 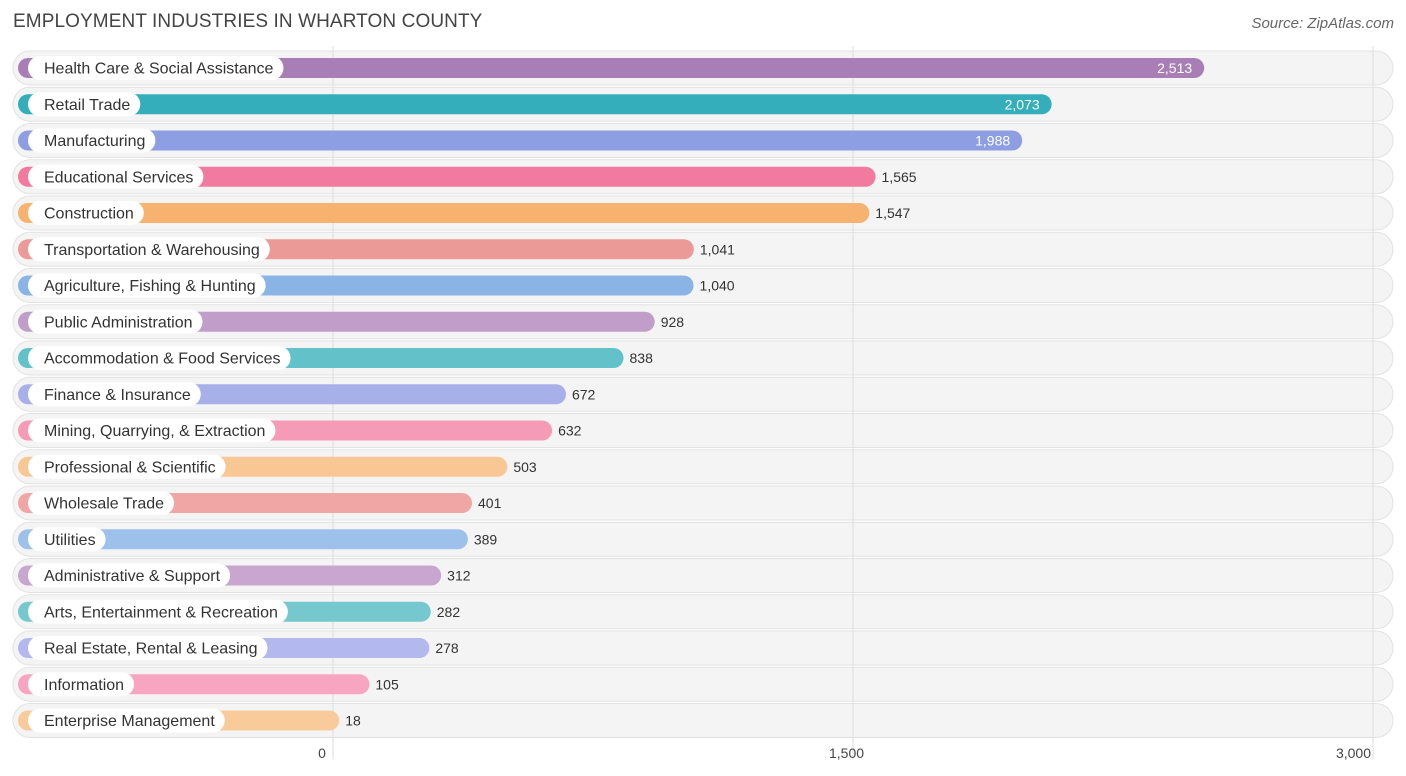 I want to click on x-tick-label: 1,500, so click(x=846, y=753).